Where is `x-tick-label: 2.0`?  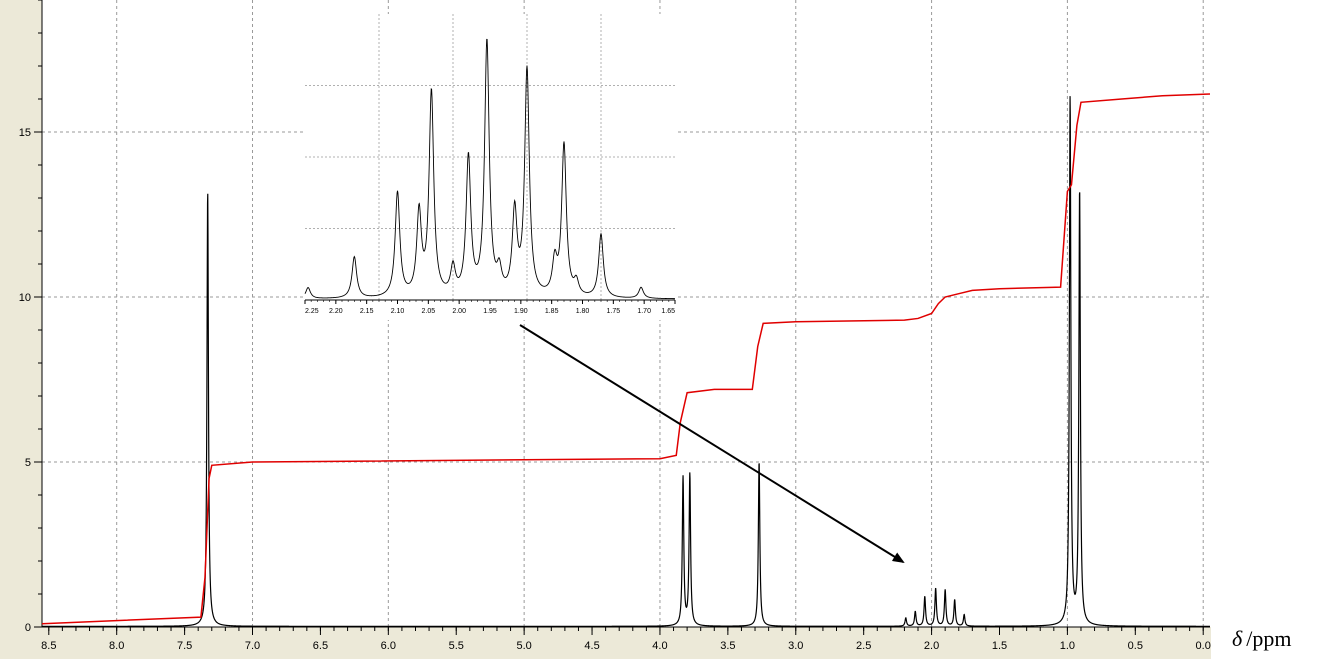 x-tick-label: 2.0 is located at coordinates (931, 646).